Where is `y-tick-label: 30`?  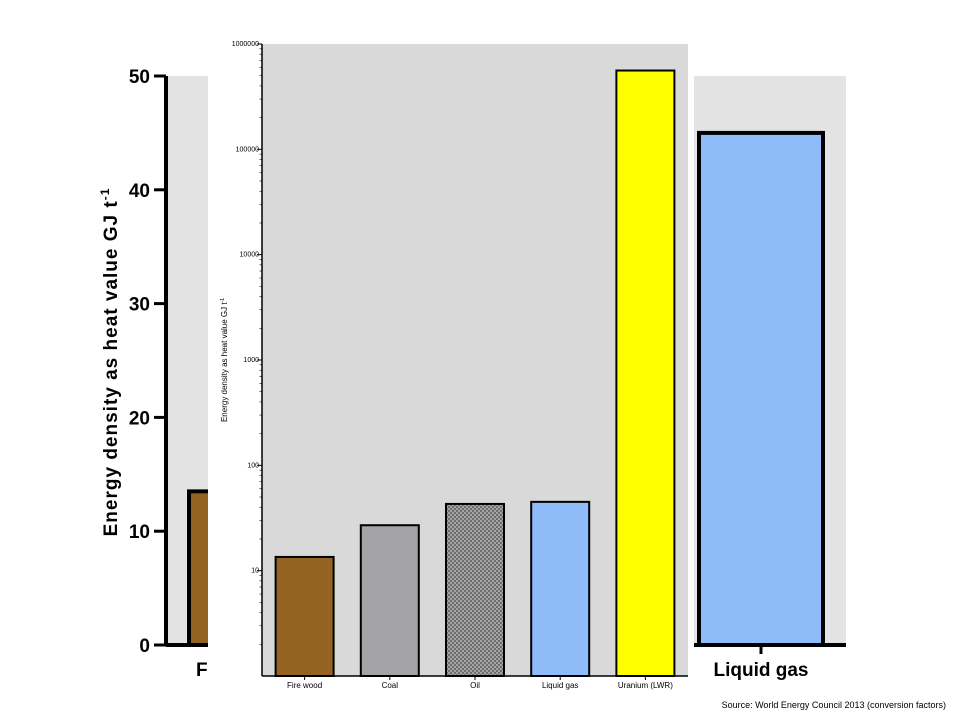
y-tick-label: 30 is located at coordinates (139, 305).